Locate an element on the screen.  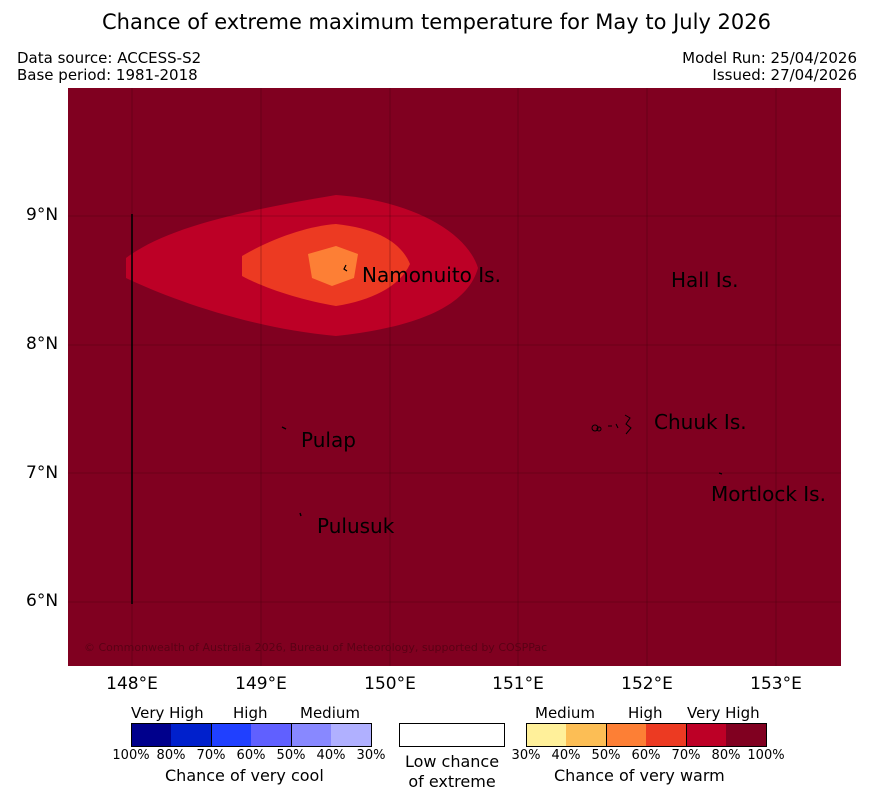
low-chance-swatch is located at coordinates (452, 735).